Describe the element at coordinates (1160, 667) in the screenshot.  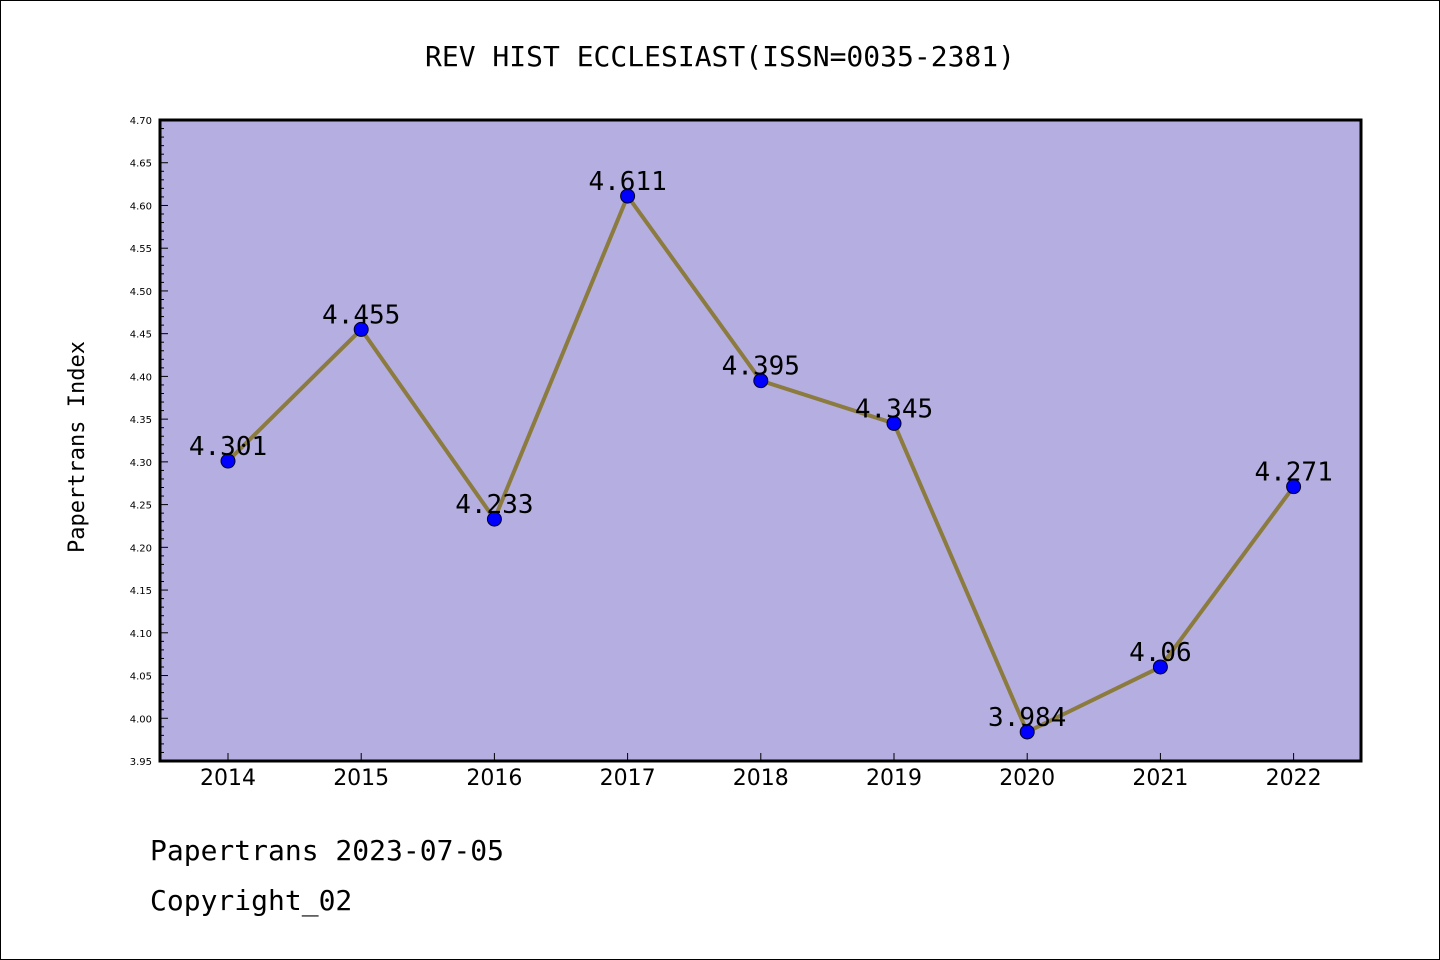
I see `data-point-2021` at that location.